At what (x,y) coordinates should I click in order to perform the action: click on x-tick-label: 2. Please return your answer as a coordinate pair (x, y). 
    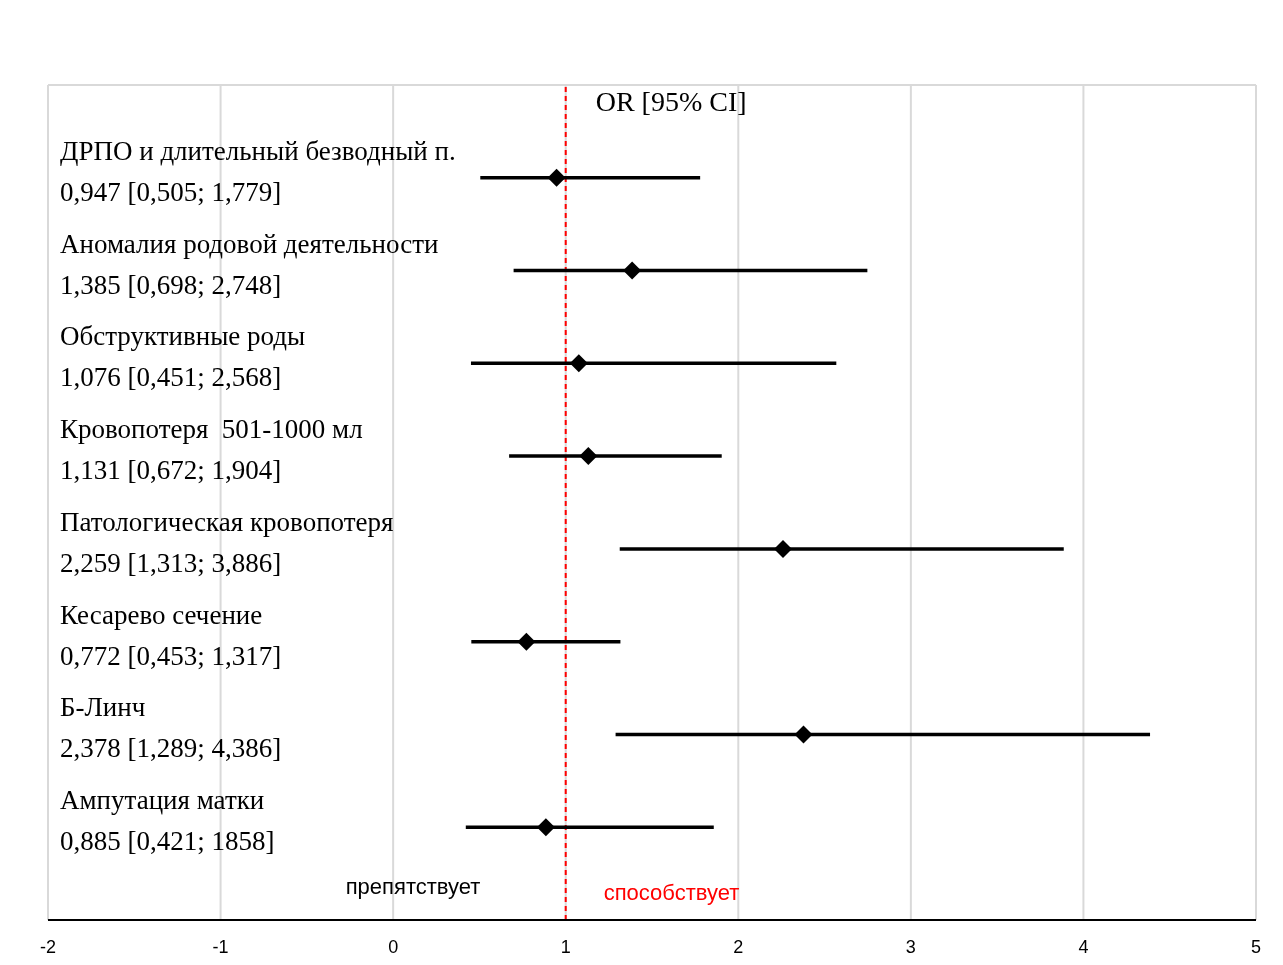
    Looking at the image, I should click on (738, 946).